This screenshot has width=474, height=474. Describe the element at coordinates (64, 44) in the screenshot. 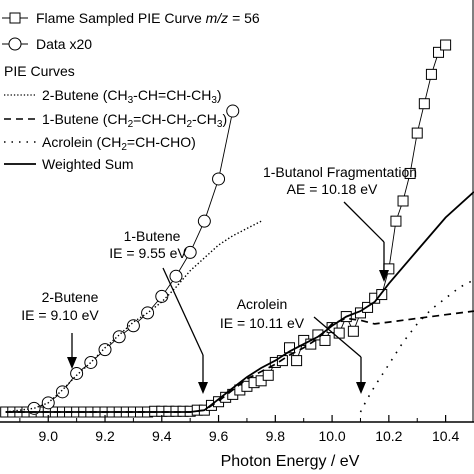

I see `legend-label-data-x20: Data x20` at that location.